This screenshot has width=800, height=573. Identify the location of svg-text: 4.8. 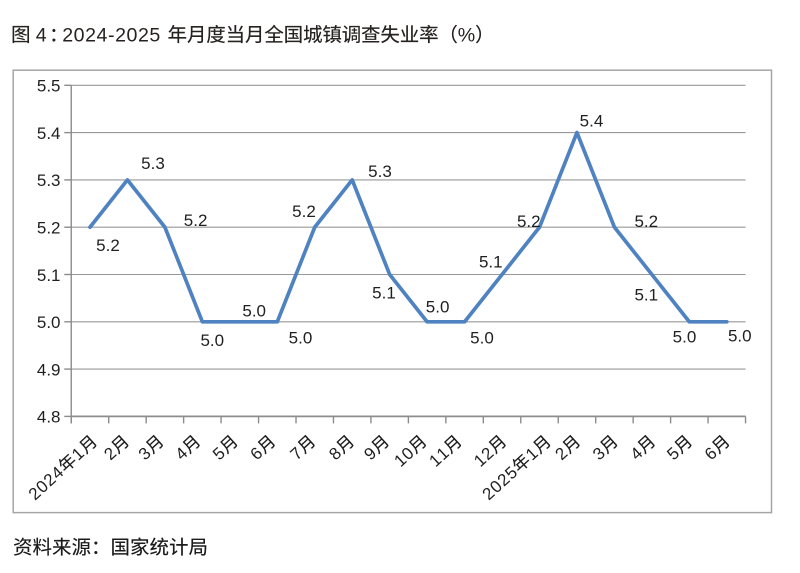
(49, 417).